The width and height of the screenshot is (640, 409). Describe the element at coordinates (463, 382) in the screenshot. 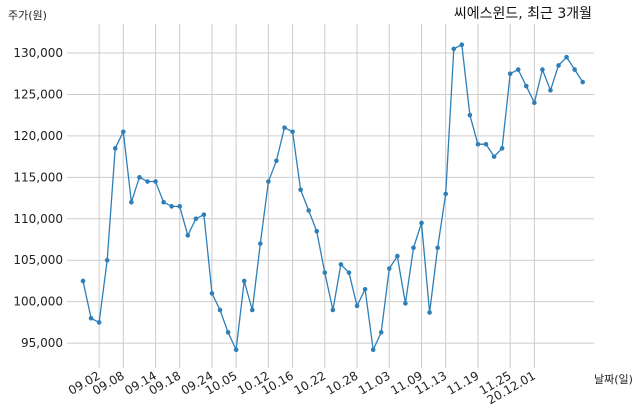

I see `x-tick-label: 11.19` at that location.